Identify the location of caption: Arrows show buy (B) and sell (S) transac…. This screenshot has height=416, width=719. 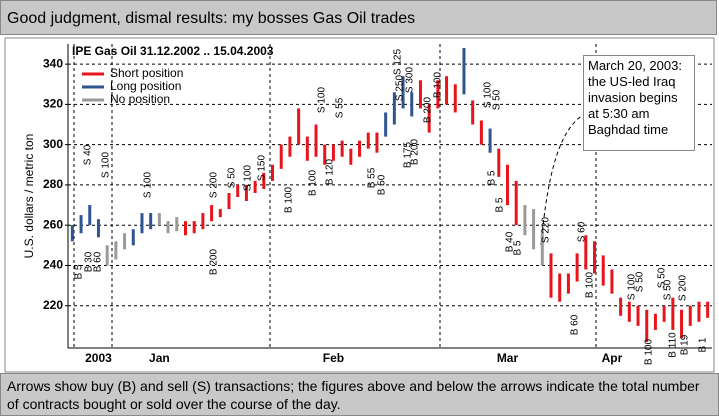
(359, 394).